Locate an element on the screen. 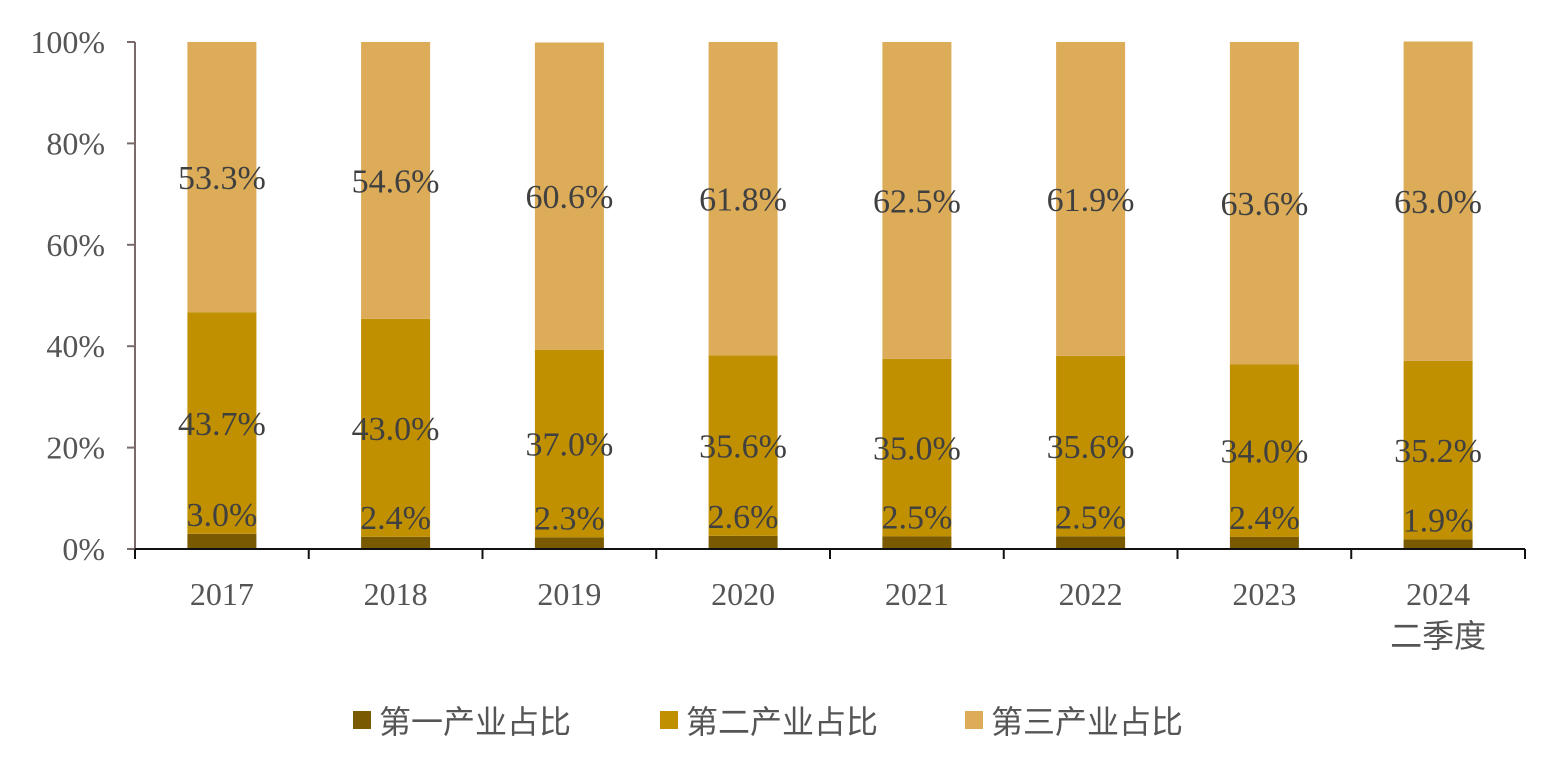  data-label-series2-0: 43.7% is located at coordinates (222, 424).